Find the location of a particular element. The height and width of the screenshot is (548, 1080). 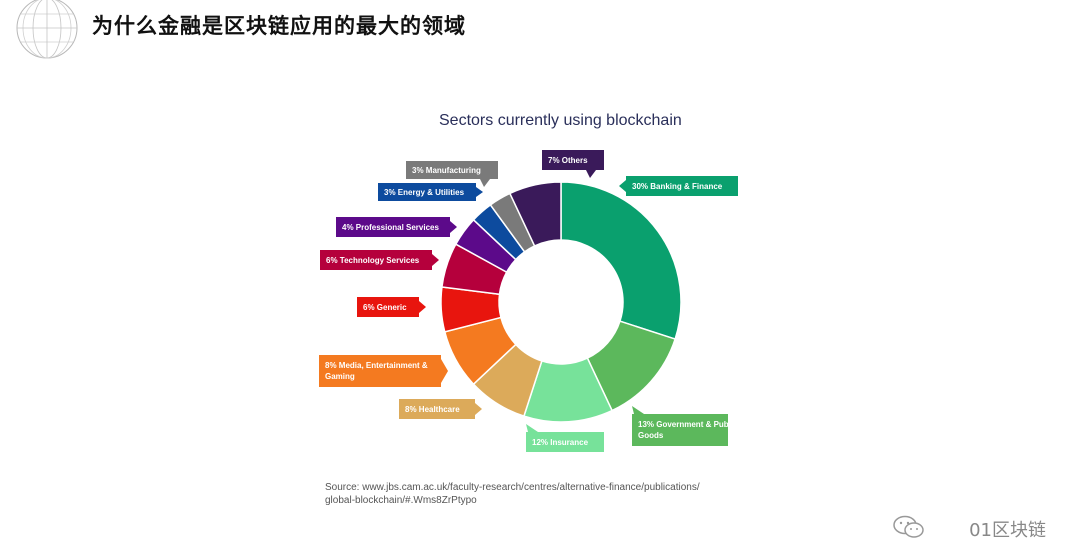

callout-label: 8% Healthcare is located at coordinates (432, 409).